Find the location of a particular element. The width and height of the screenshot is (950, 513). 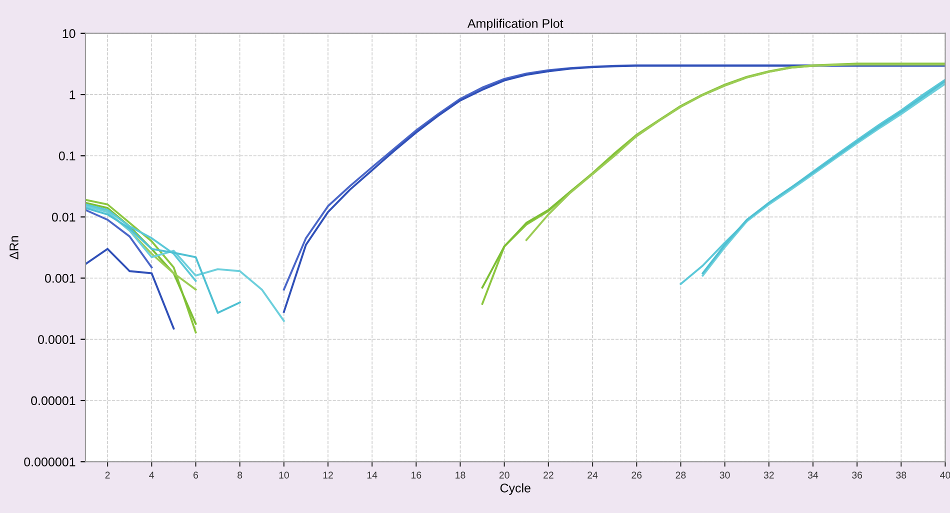

x-tick-label: 28 is located at coordinates (681, 475).